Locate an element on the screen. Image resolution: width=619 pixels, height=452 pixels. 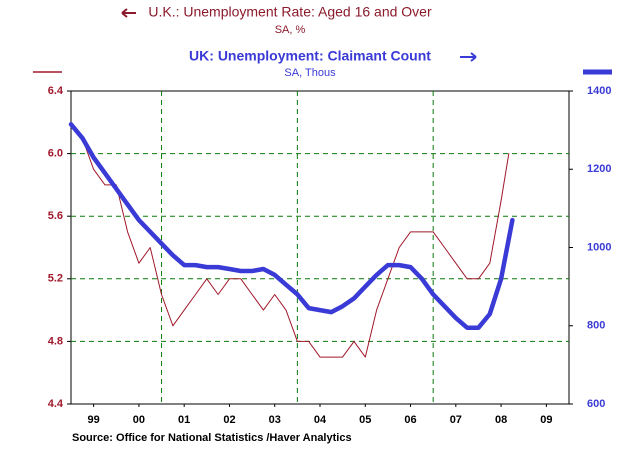
x-tick-label: 05 is located at coordinates (365, 420).